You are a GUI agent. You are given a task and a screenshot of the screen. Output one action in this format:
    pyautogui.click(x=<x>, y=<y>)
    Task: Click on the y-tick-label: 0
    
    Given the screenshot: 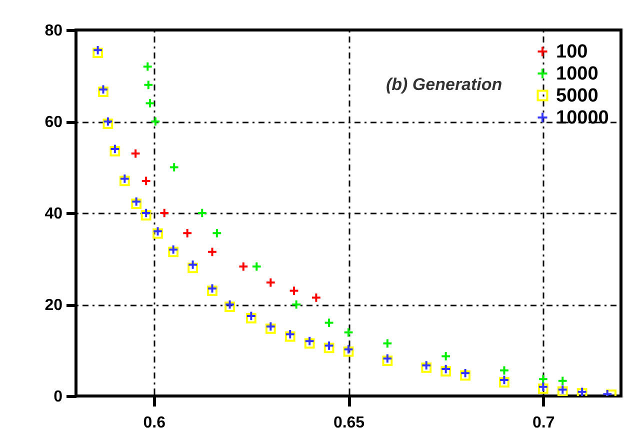 What is the action you would take?
    pyautogui.click(x=58, y=397)
    